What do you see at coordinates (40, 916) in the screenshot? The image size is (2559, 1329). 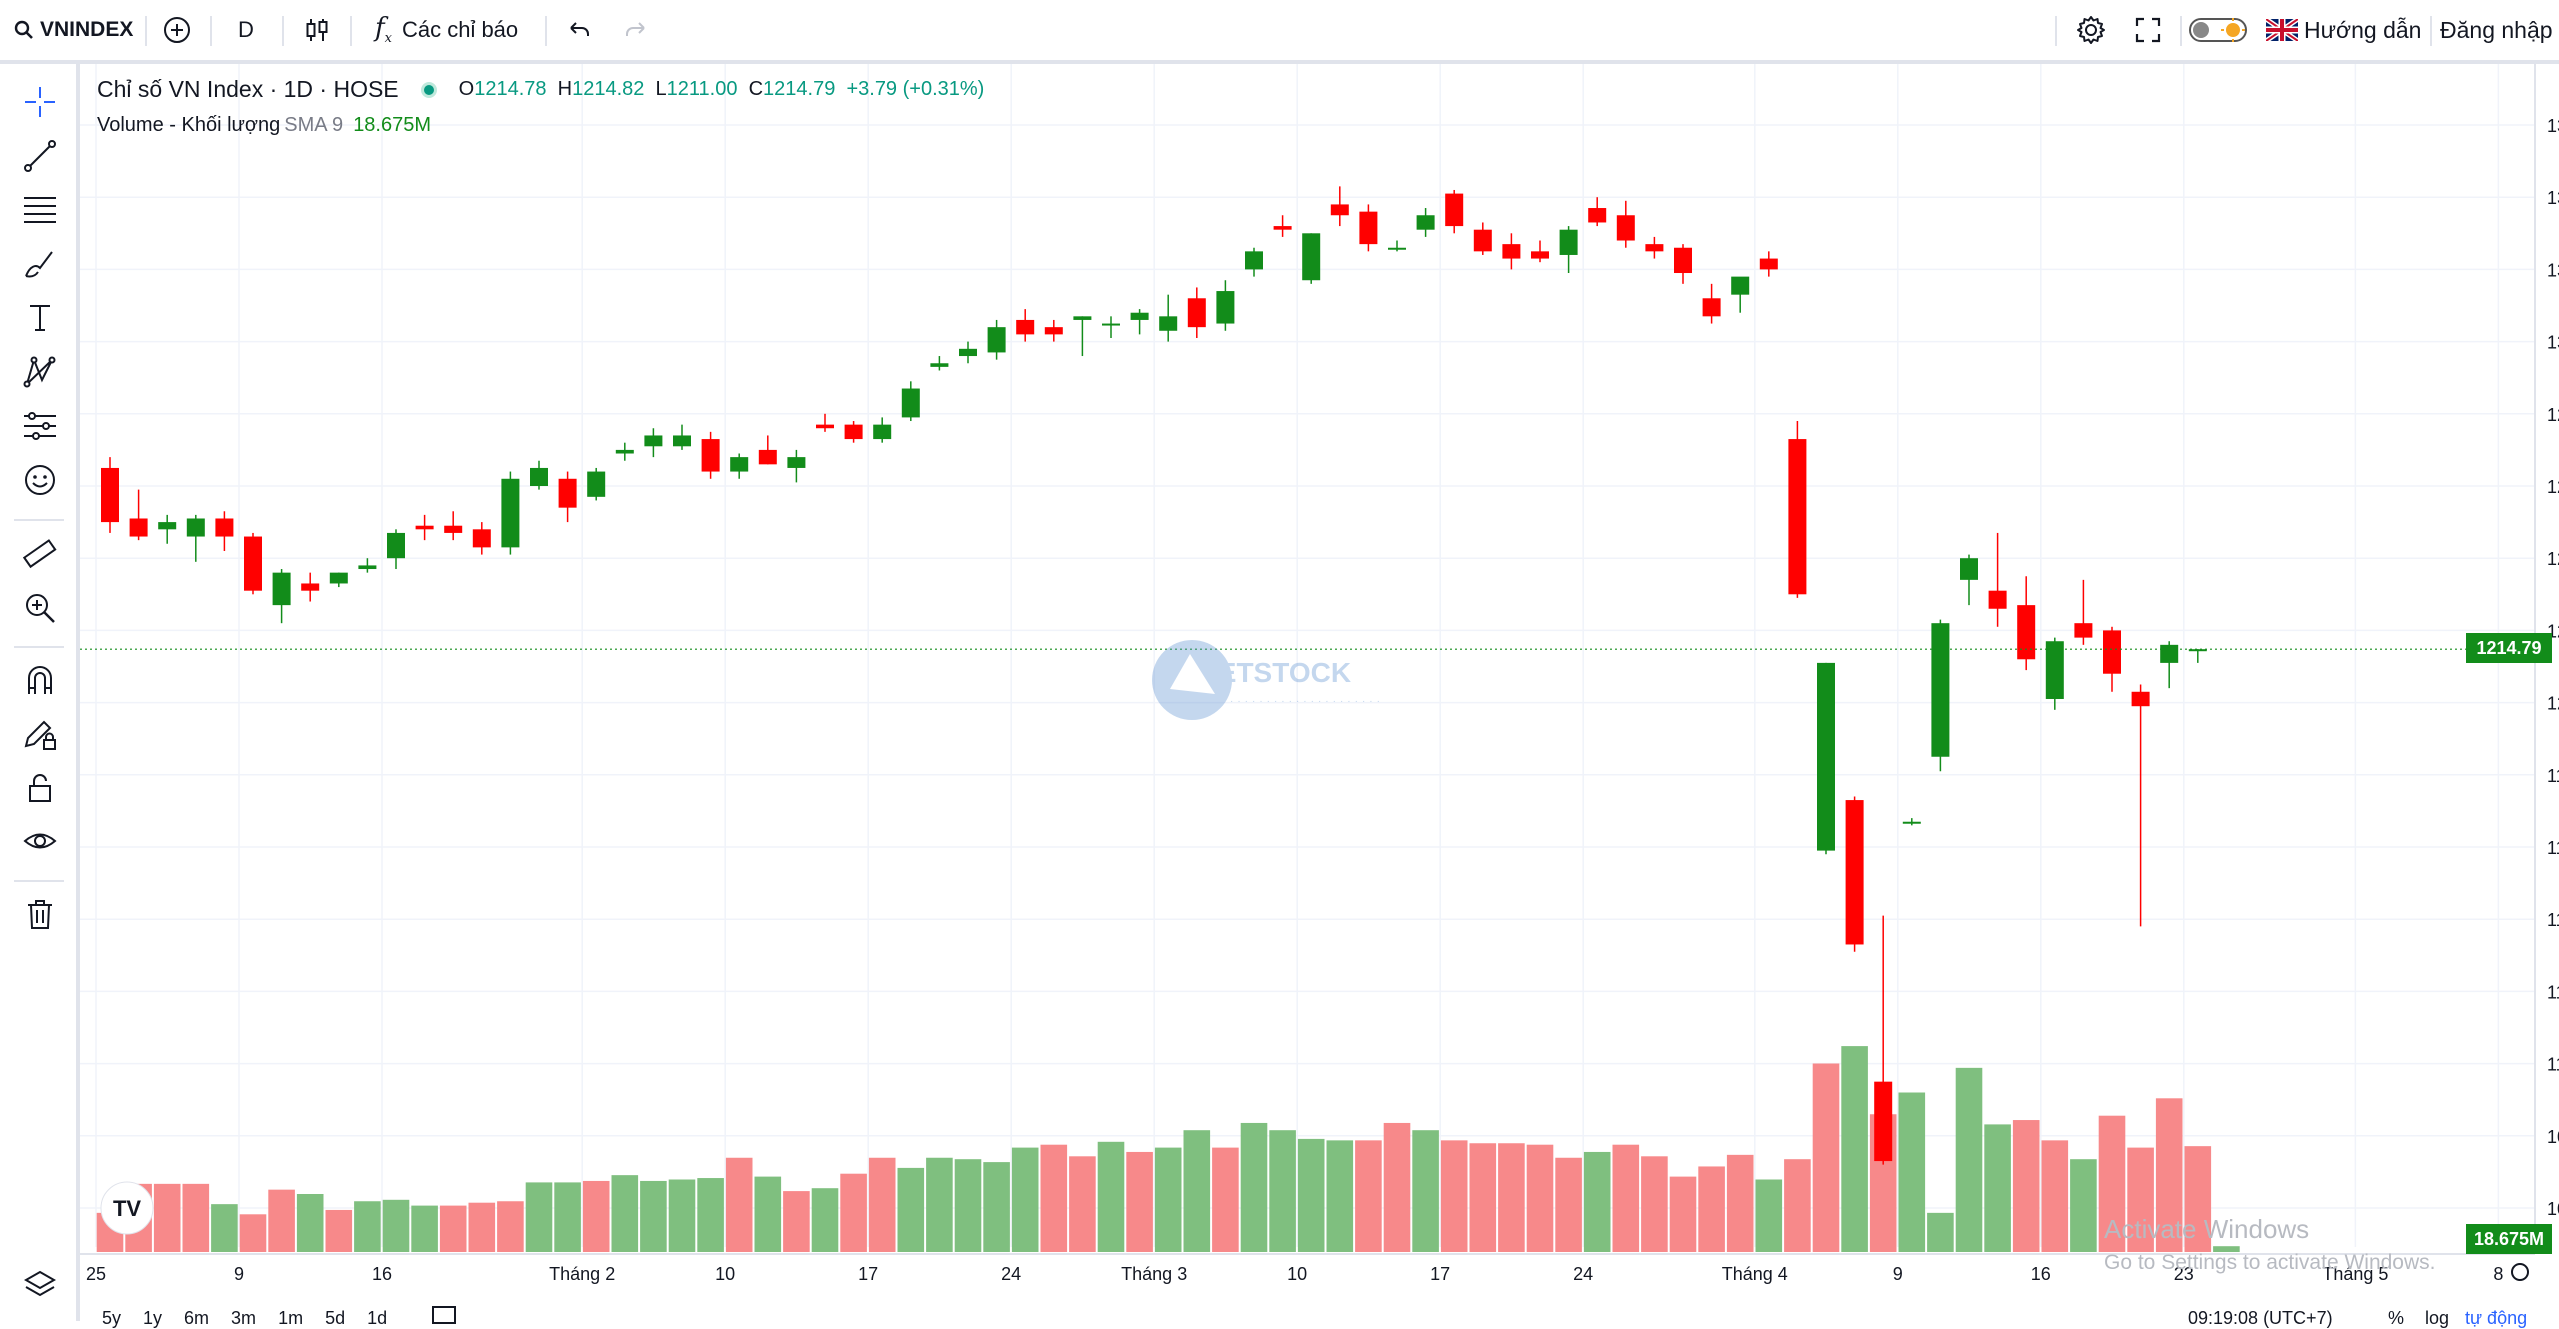 I see `delete-drawings-tool` at bounding box center [40, 916].